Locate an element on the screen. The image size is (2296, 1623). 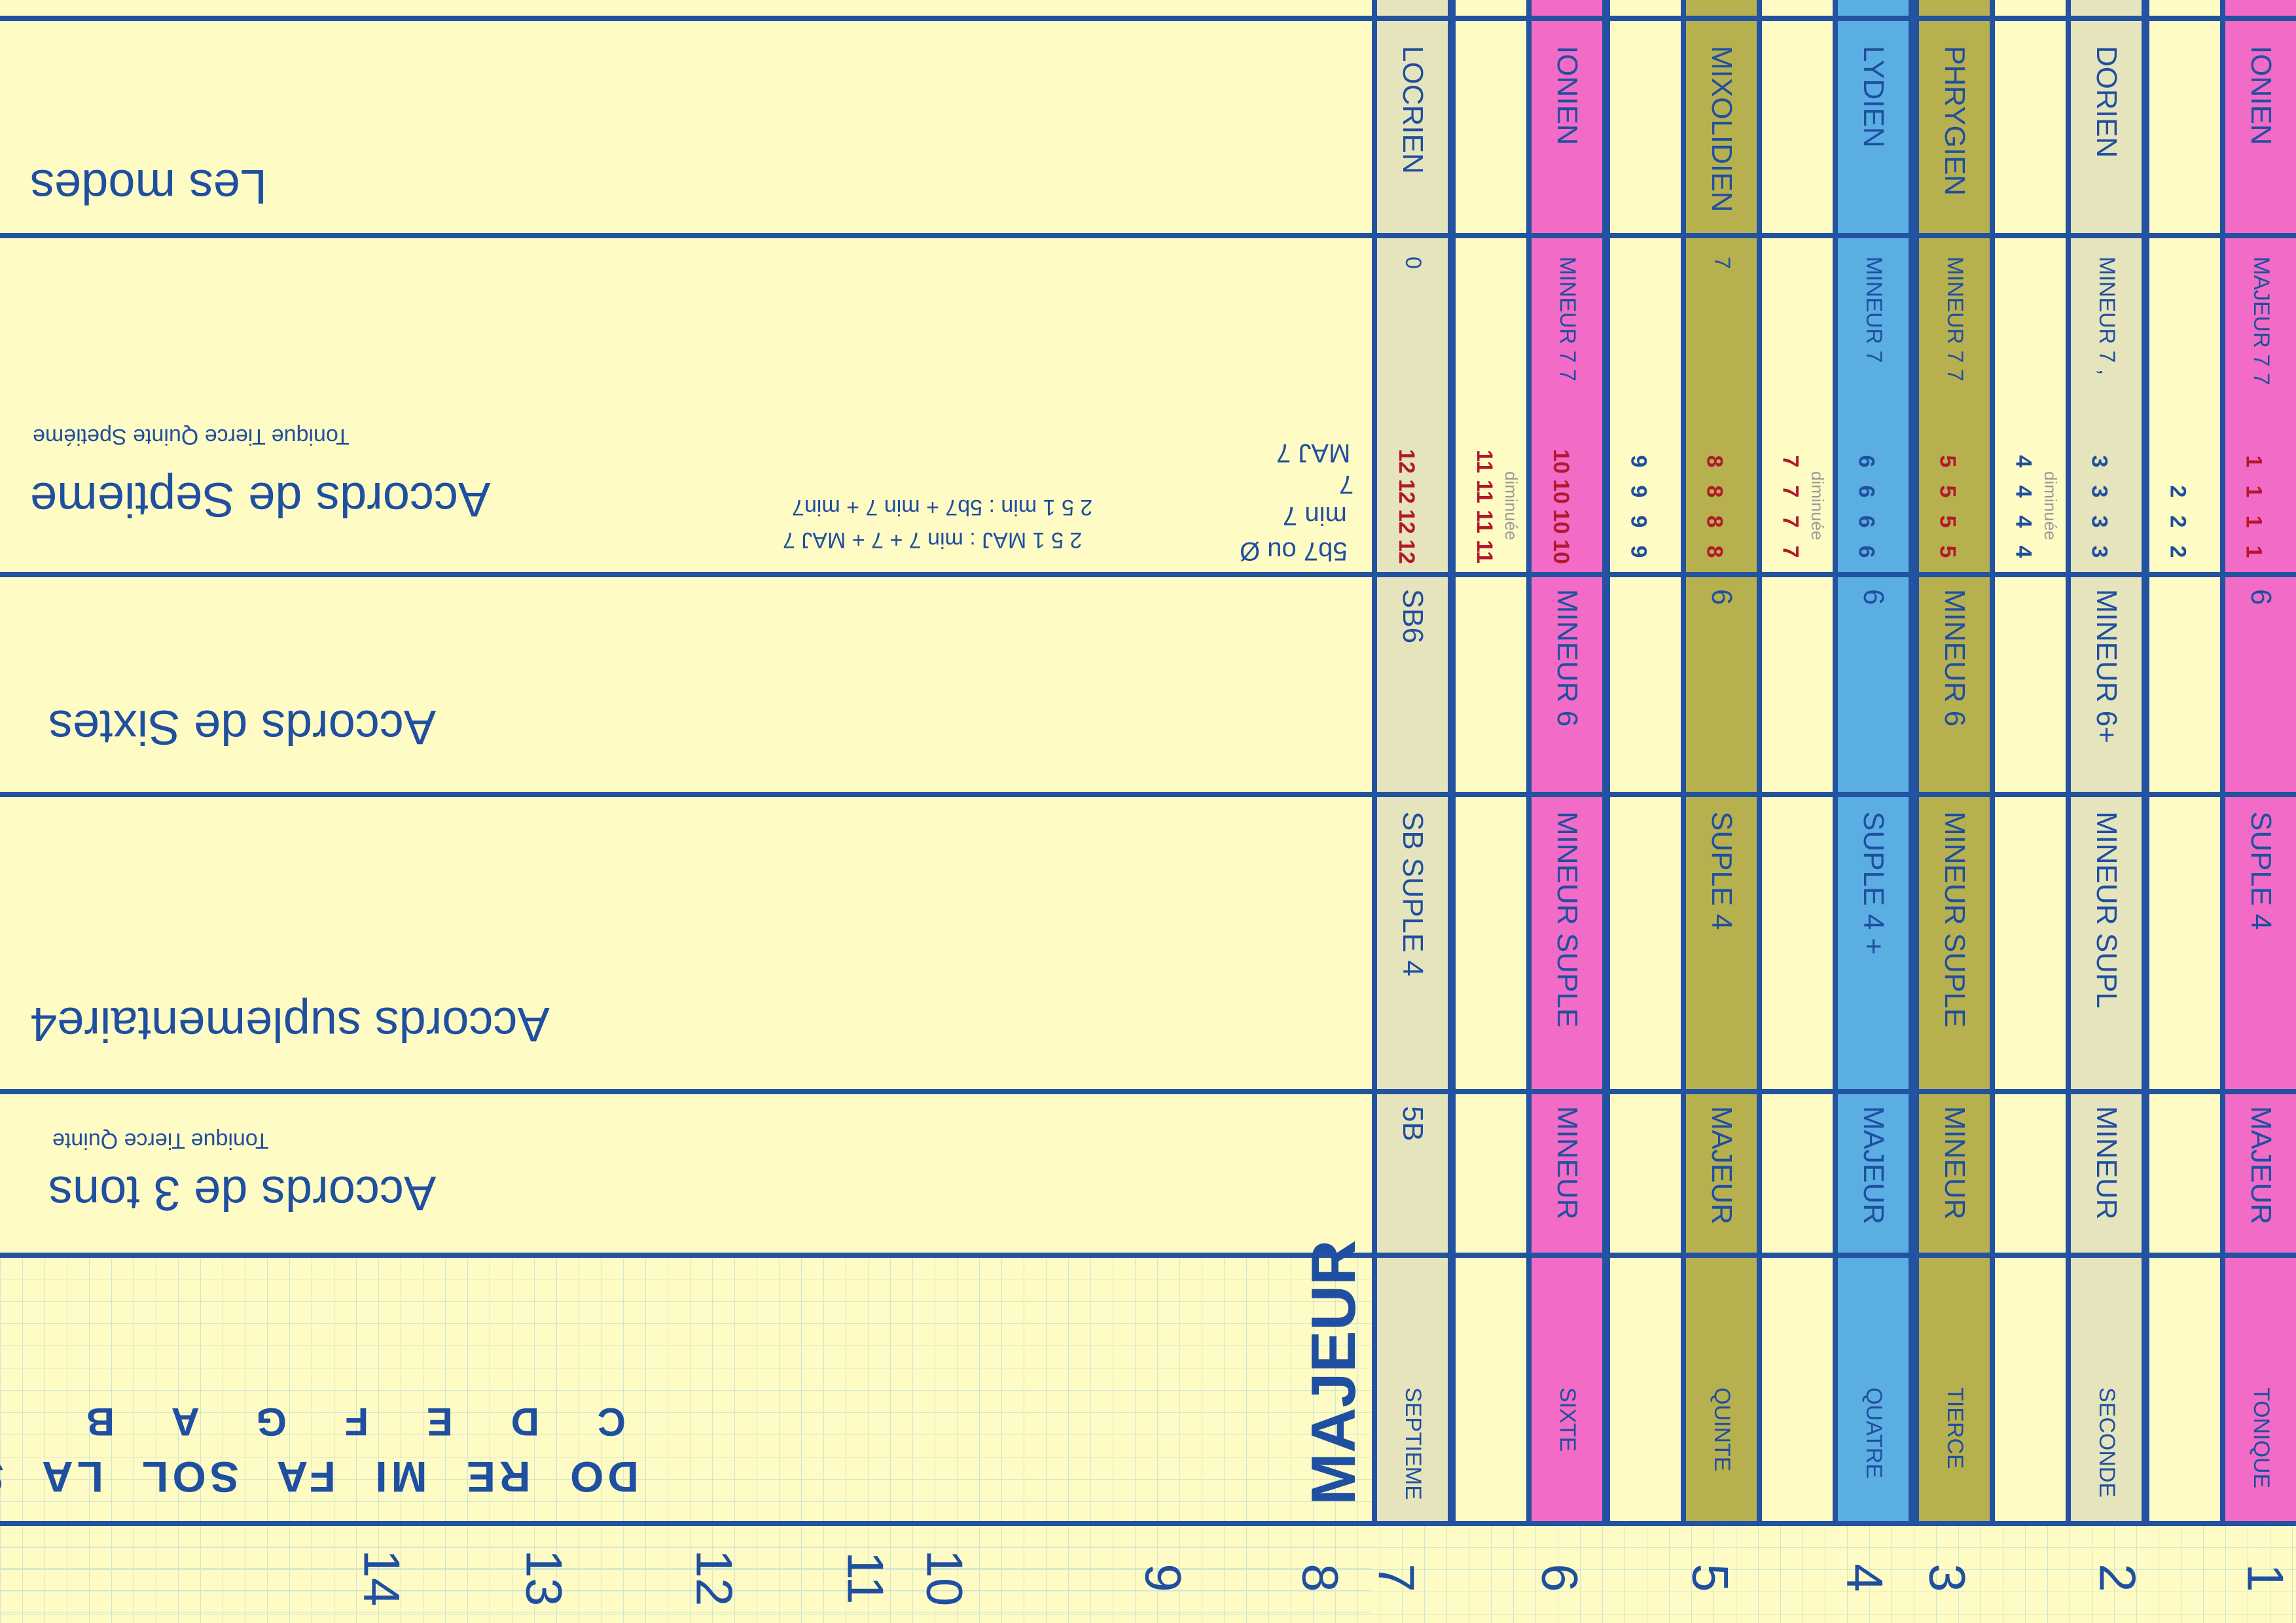
scale-number: 6 is located at coordinates (1560, 1577).